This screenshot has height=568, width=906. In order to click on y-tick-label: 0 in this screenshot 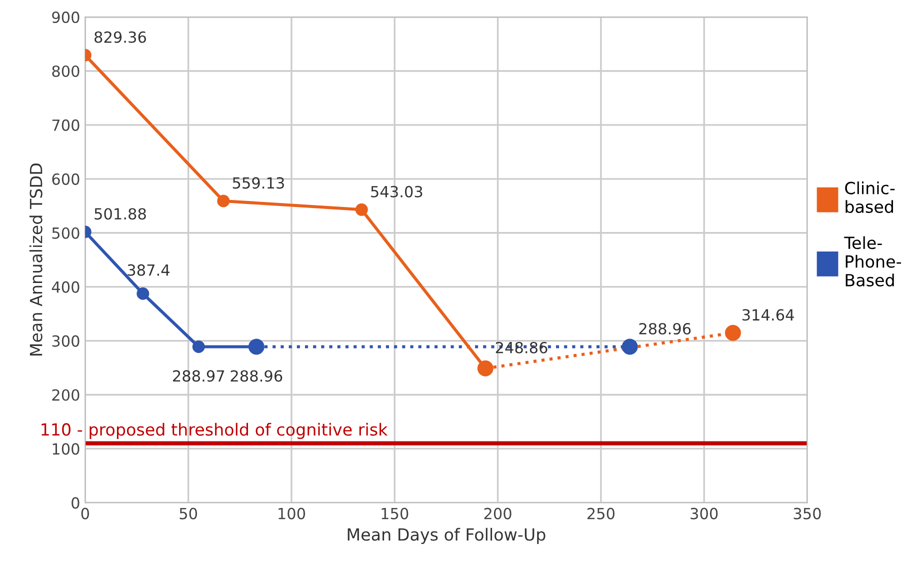, I will do `click(76, 503)`.